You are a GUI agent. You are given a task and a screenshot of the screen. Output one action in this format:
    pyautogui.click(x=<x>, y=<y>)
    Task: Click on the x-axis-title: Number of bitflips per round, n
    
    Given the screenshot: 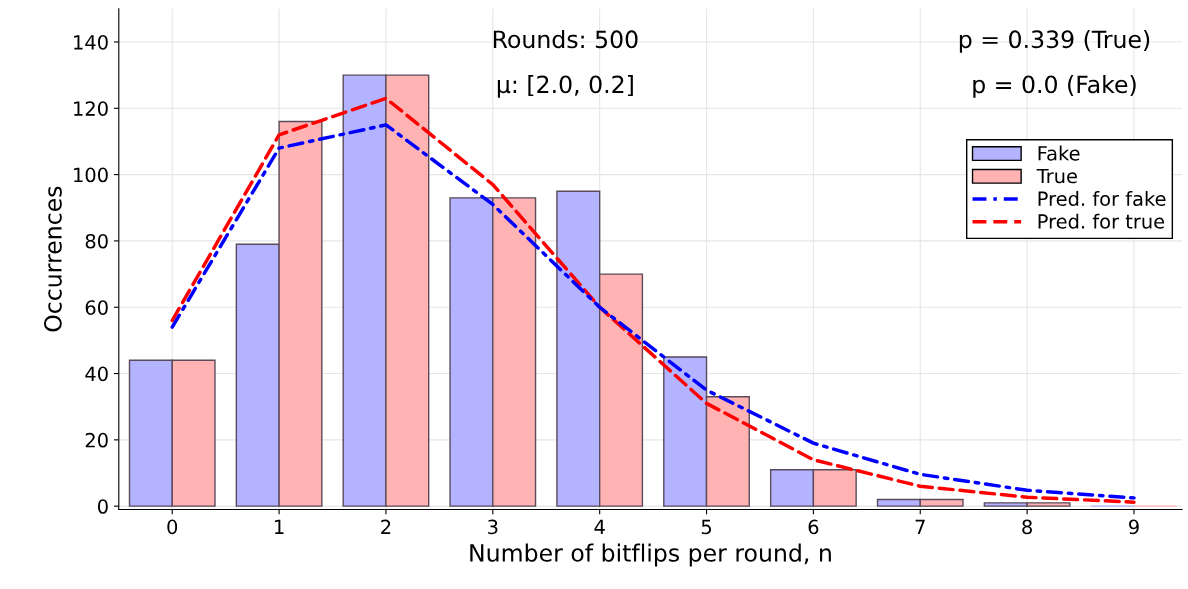 What is the action you would take?
    pyautogui.click(x=650, y=555)
    